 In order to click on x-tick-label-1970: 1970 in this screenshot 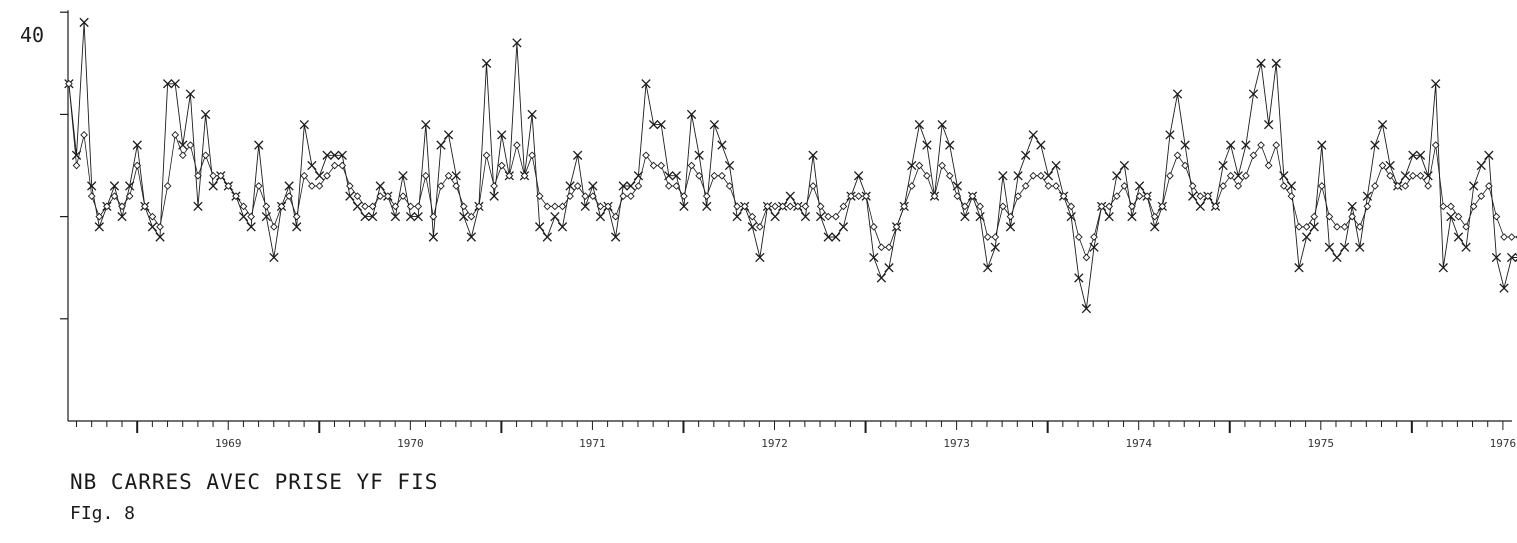, I will do `click(410, 443)`.